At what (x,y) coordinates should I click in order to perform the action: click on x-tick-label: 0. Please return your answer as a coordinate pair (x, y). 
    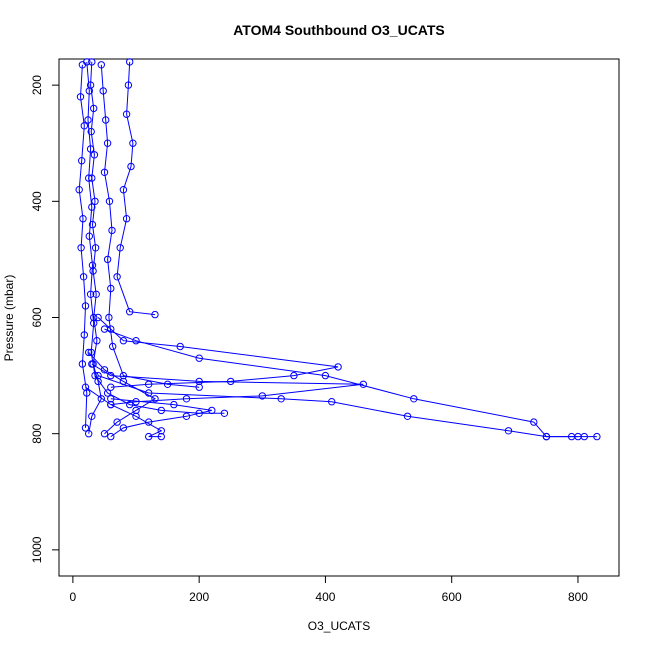
    Looking at the image, I should click on (73, 597).